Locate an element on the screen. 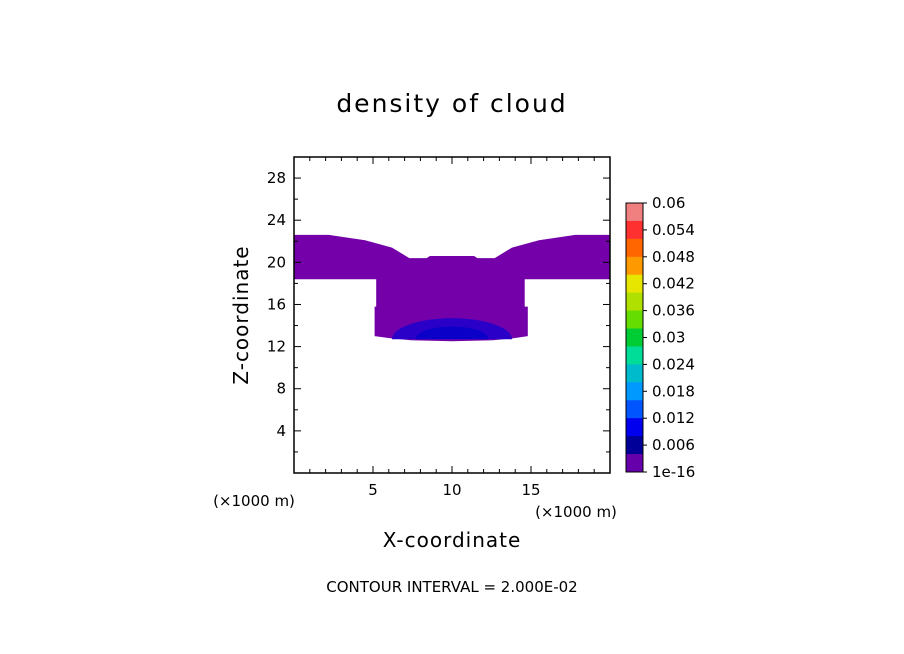 The height and width of the screenshot is (654, 904). x-unit-right: (×1000 m) is located at coordinates (576, 512).